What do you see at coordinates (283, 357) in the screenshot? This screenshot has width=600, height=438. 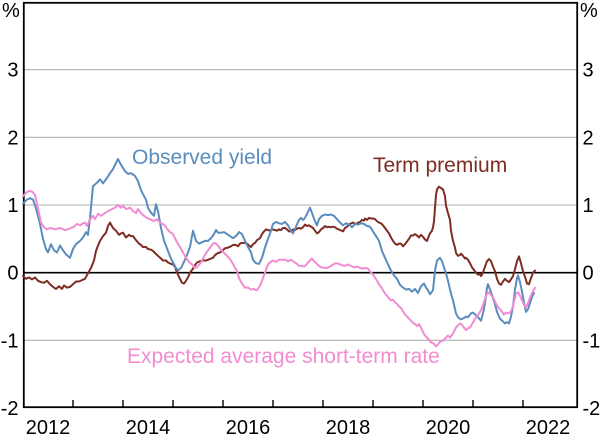 I see `series-label-expected-average-short-term-rate: Expected average short-term rate` at bounding box center [283, 357].